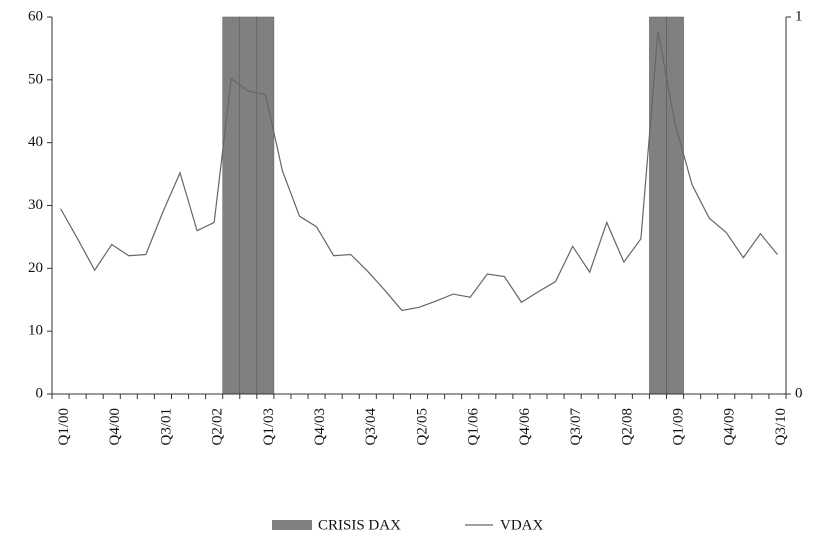 Image resolution: width=815 pixels, height=539 pixels. What do you see at coordinates (525, 427) in the screenshot?
I see `x-tick-label: Q4/06` at bounding box center [525, 427].